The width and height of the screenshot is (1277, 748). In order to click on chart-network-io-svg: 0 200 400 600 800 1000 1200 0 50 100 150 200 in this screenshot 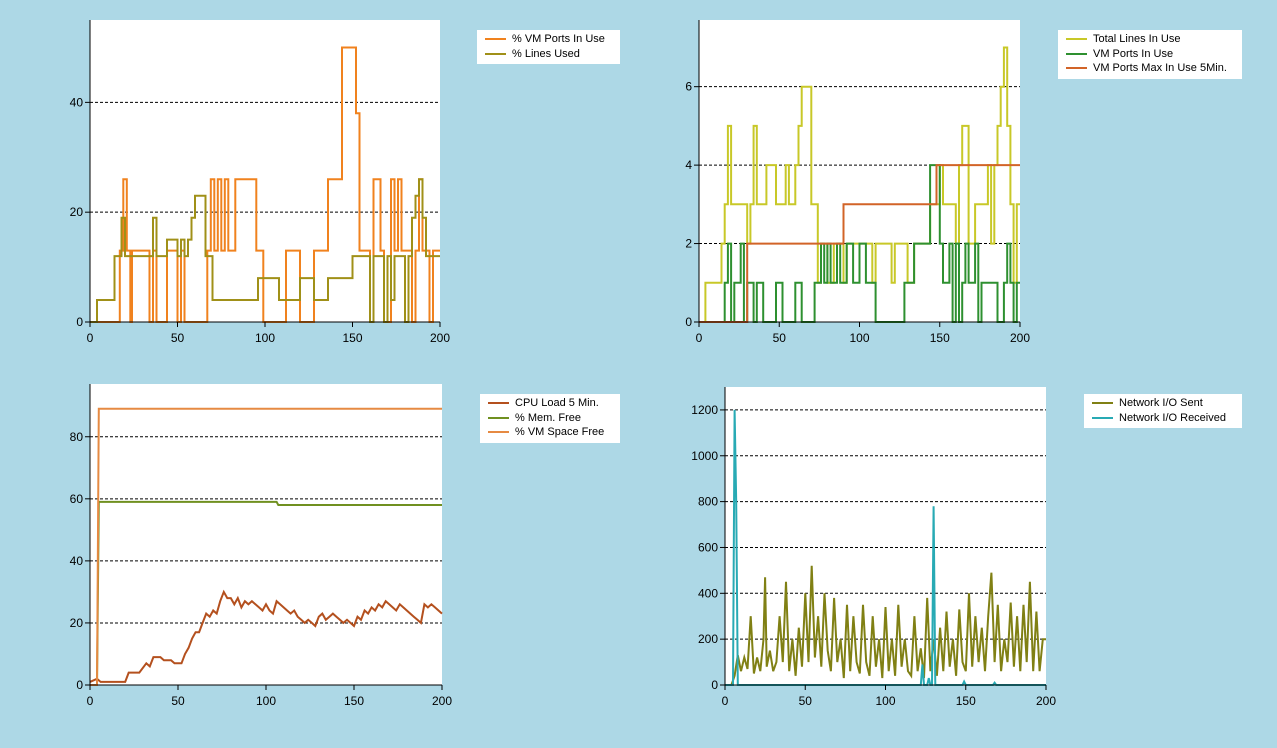, I will do `click(873, 547)`.